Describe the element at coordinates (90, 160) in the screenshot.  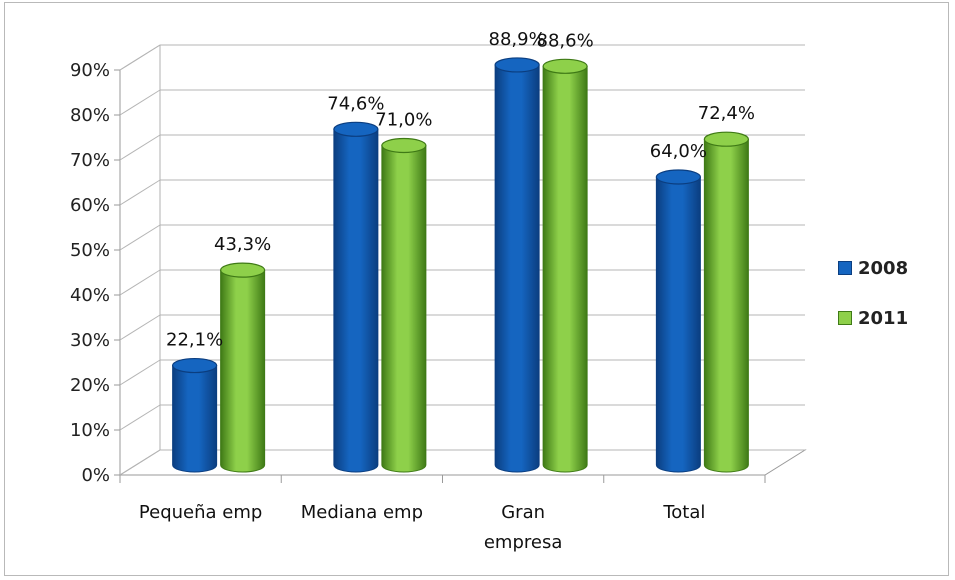
I see `y-tick-label: 70%` at that location.